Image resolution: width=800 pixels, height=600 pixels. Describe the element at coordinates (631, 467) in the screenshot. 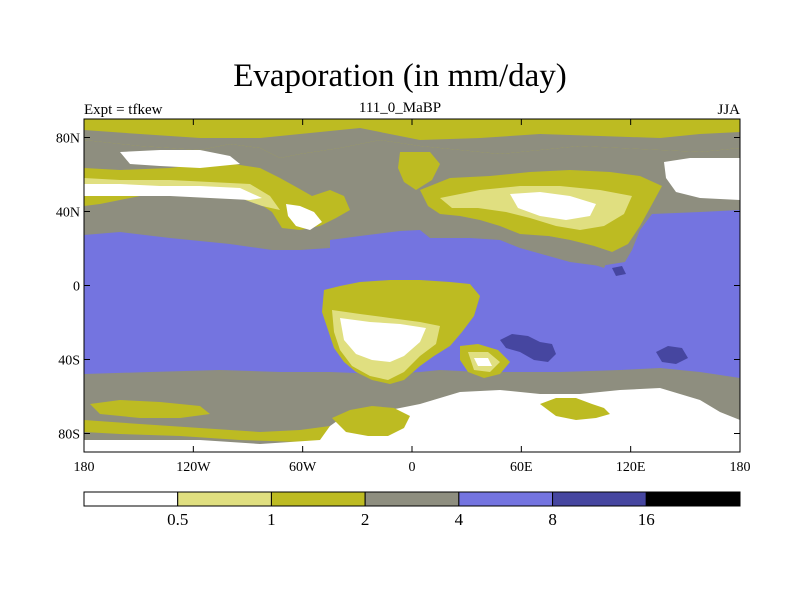

I see `lon-tick-label: 120E` at that location.